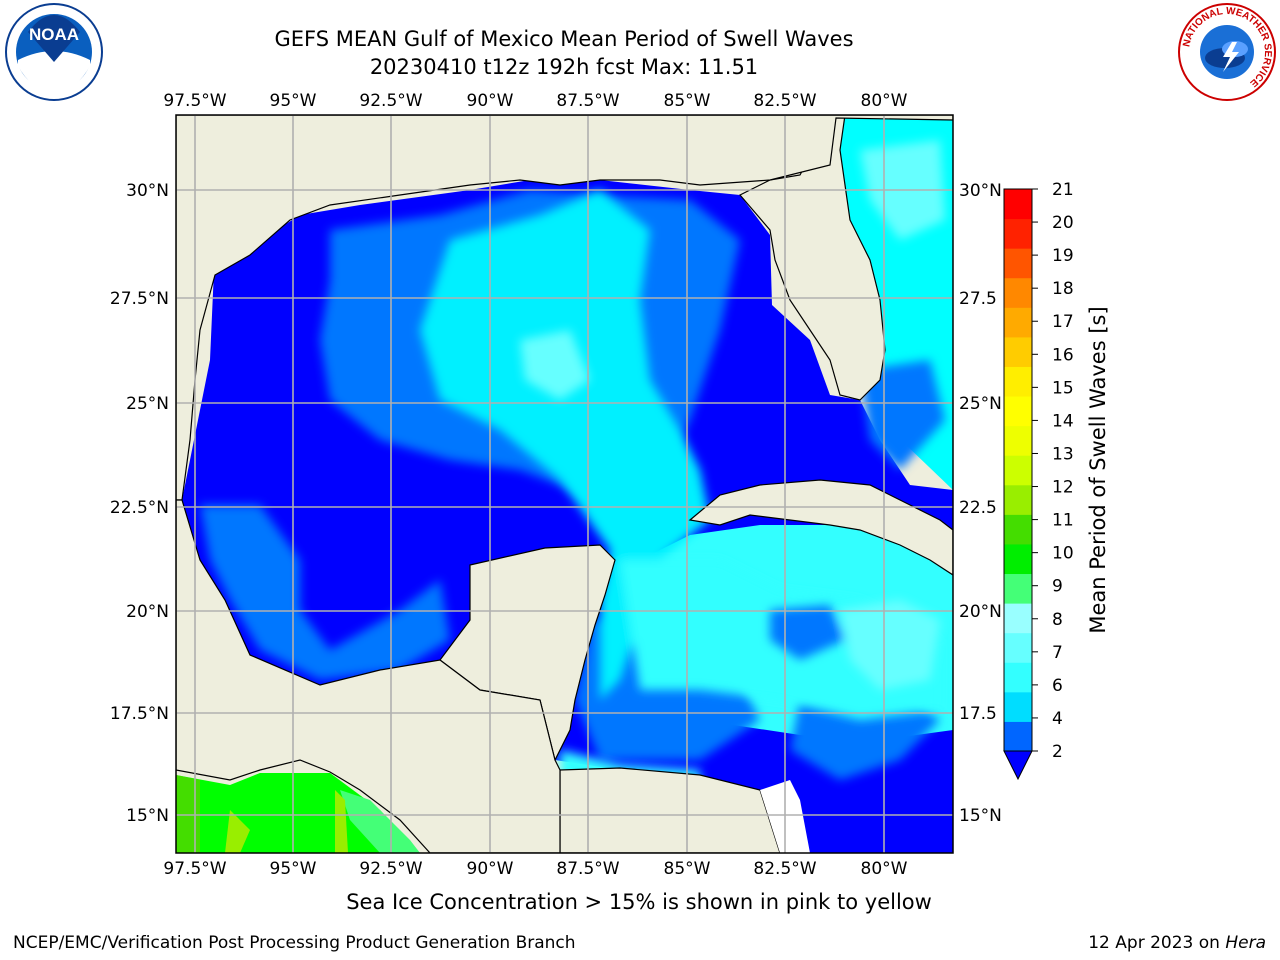 This screenshot has width=1280, height=960. What do you see at coordinates (1038, 480) in the screenshot?
I see `colorbar: 2 4 6 7 8 9 10 11 12 13 14 15 16 17 18 19 20 21` at bounding box center [1038, 480].